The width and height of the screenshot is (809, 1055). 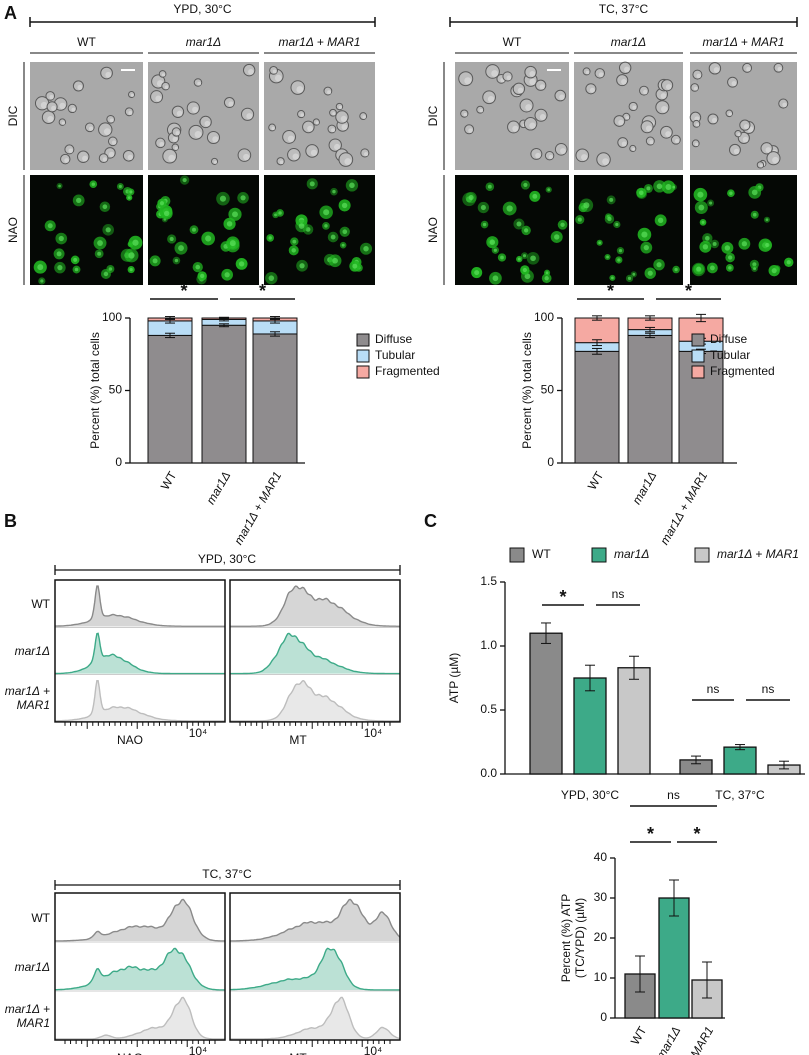 I want to click on strain-label: mar1Δ, so click(x=203, y=42).